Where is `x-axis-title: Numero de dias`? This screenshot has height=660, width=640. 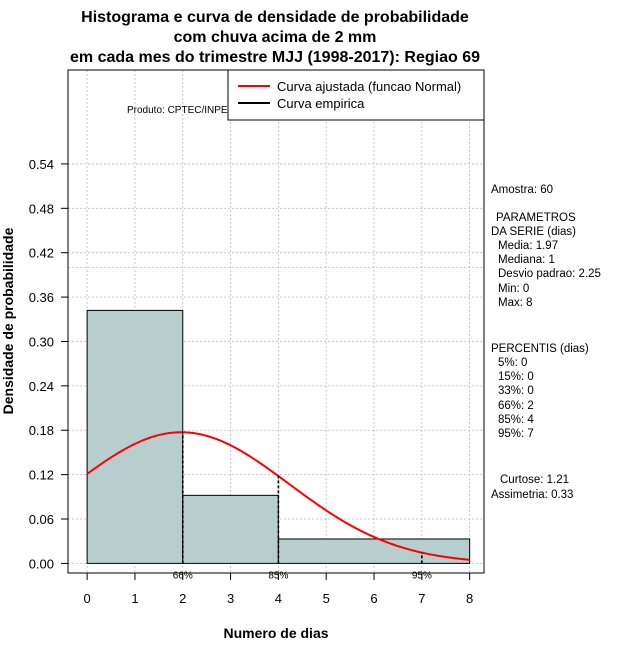
x-axis-title: Numero de dias is located at coordinates (275, 633).